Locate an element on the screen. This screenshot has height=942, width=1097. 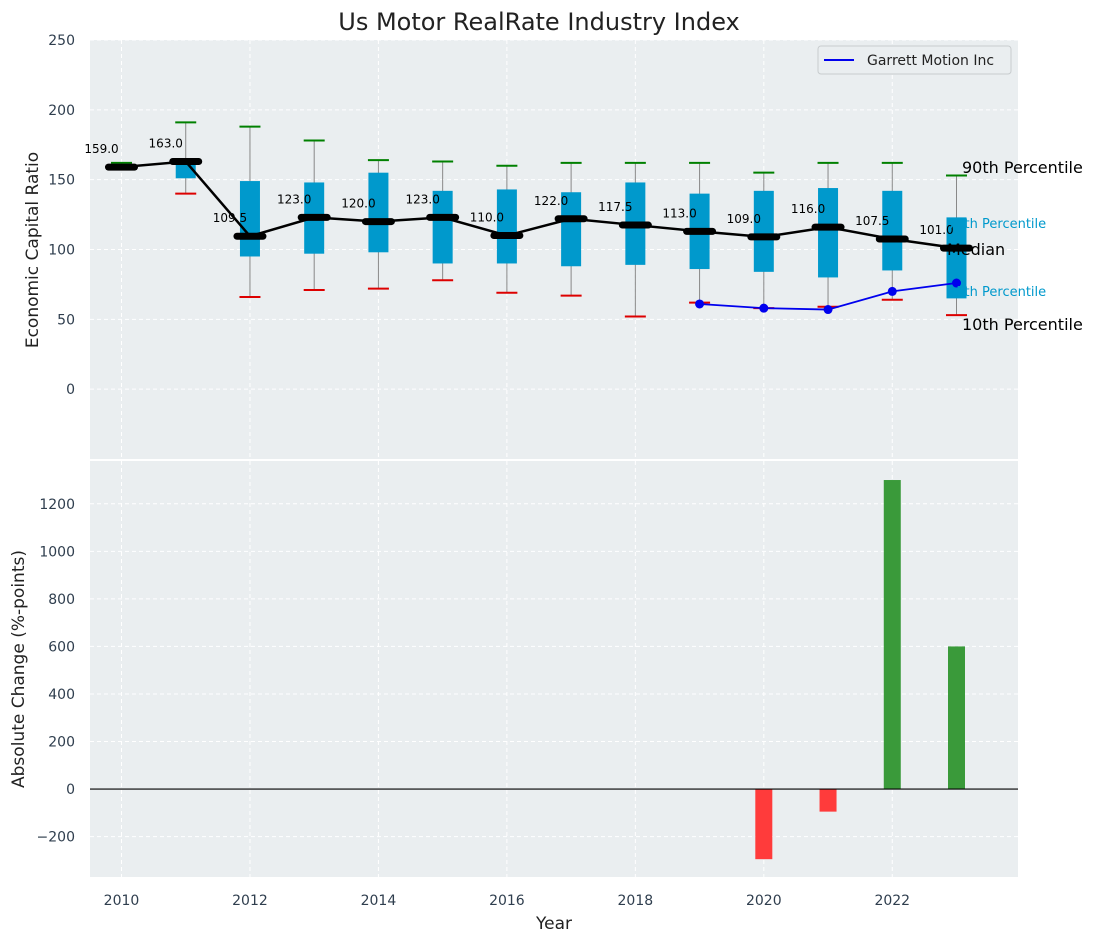
bottom-y-tick-label: 1200 is located at coordinates (57, 505).